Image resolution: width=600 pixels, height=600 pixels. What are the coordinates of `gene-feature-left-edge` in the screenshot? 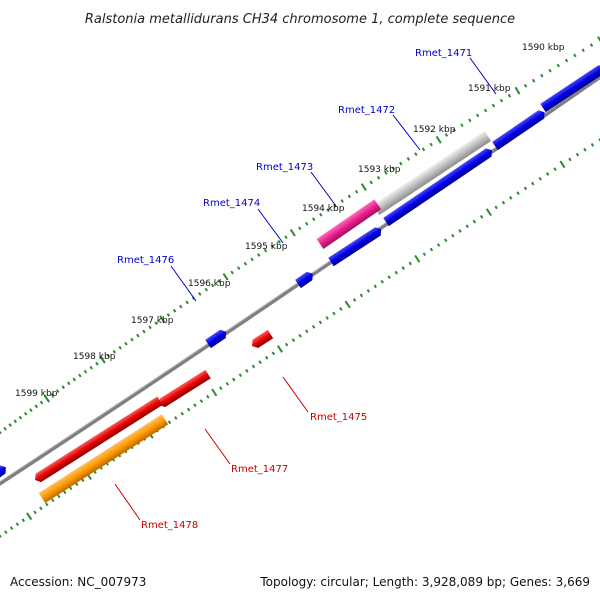 It's located at (4, 471).